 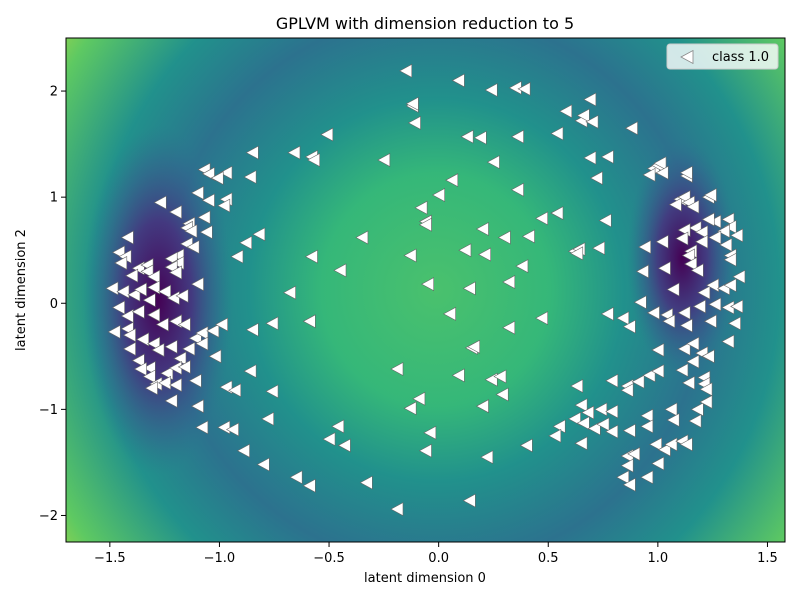 I want to click on x-axis: −1.5 −1.0 −0.5 0.0 0.5 1.0 1.5, so click(x=436, y=554).